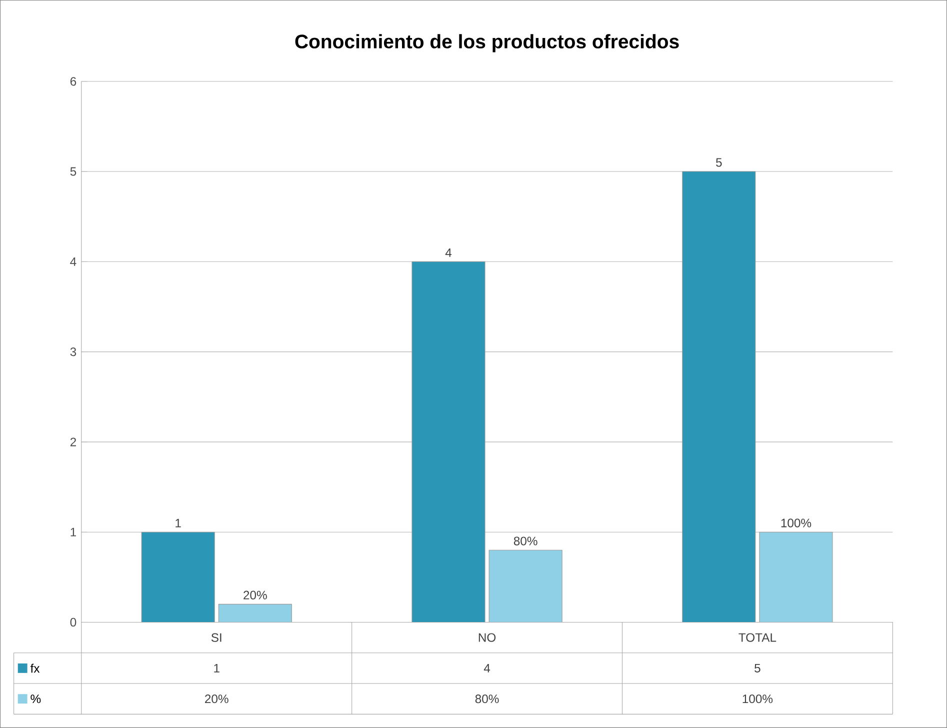  What do you see at coordinates (719, 162) in the screenshot?
I see `text: 5` at bounding box center [719, 162].